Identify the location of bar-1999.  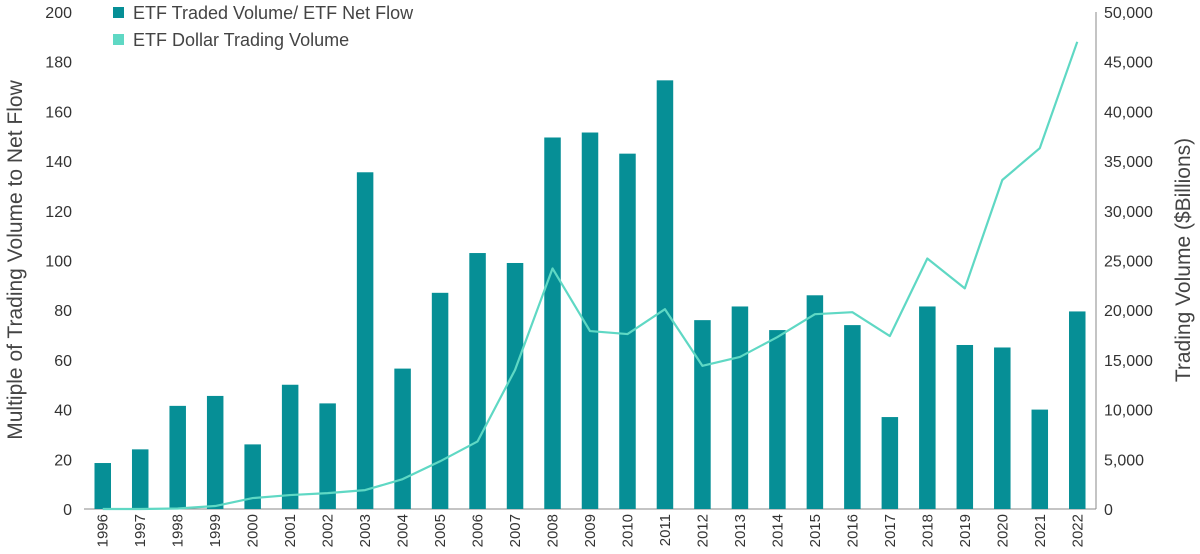
(215, 452).